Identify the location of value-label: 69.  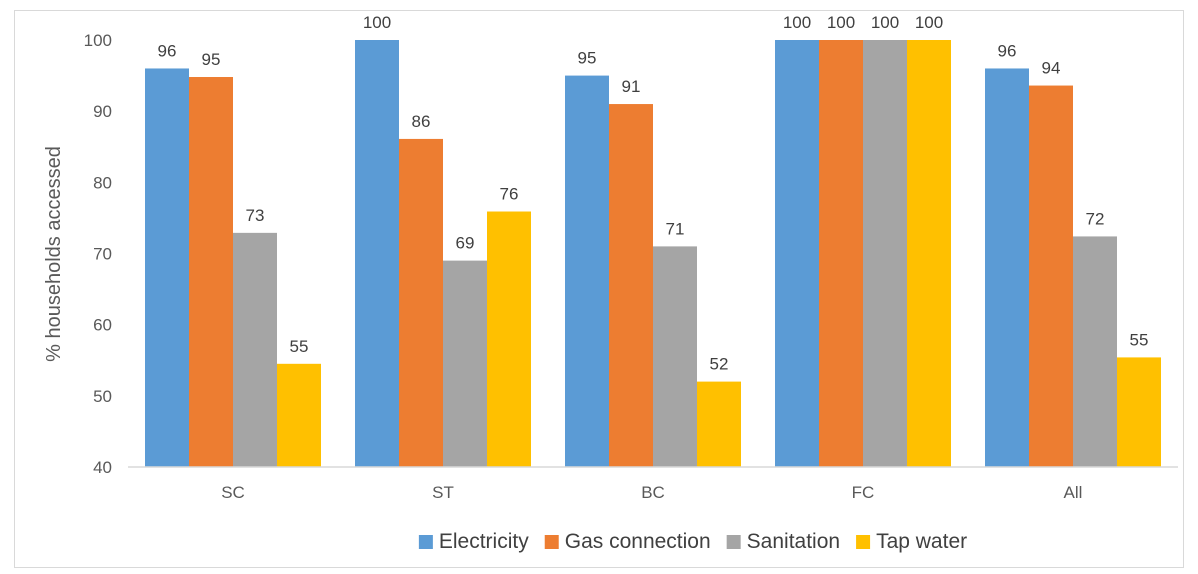
(465, 243).